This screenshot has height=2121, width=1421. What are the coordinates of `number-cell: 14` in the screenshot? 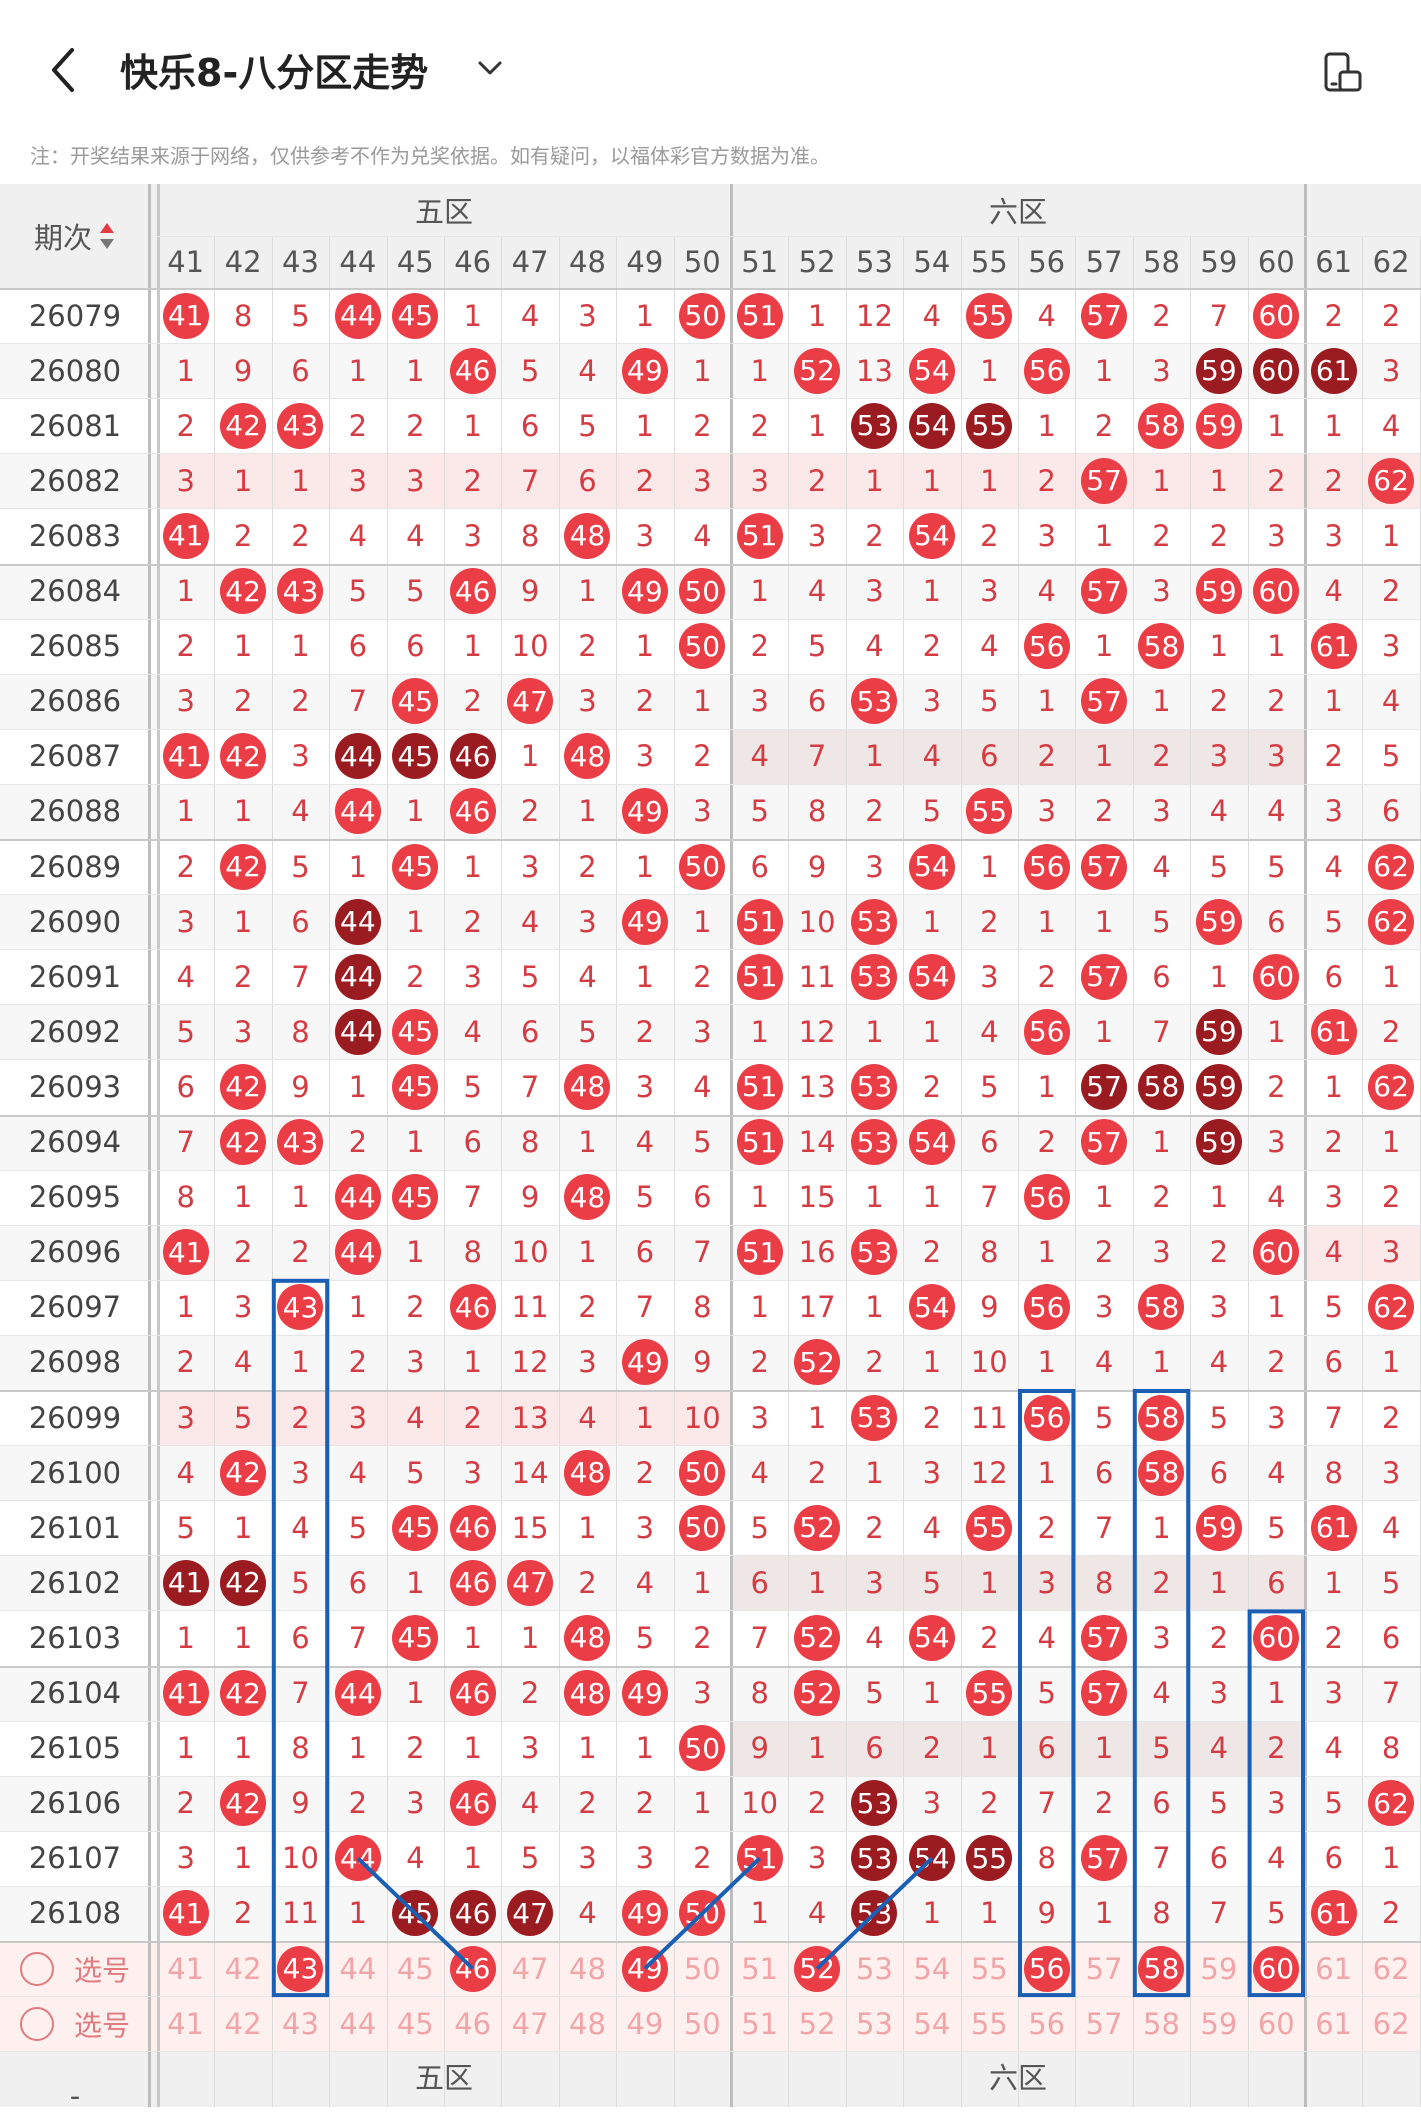 It's located at (816, 1142).